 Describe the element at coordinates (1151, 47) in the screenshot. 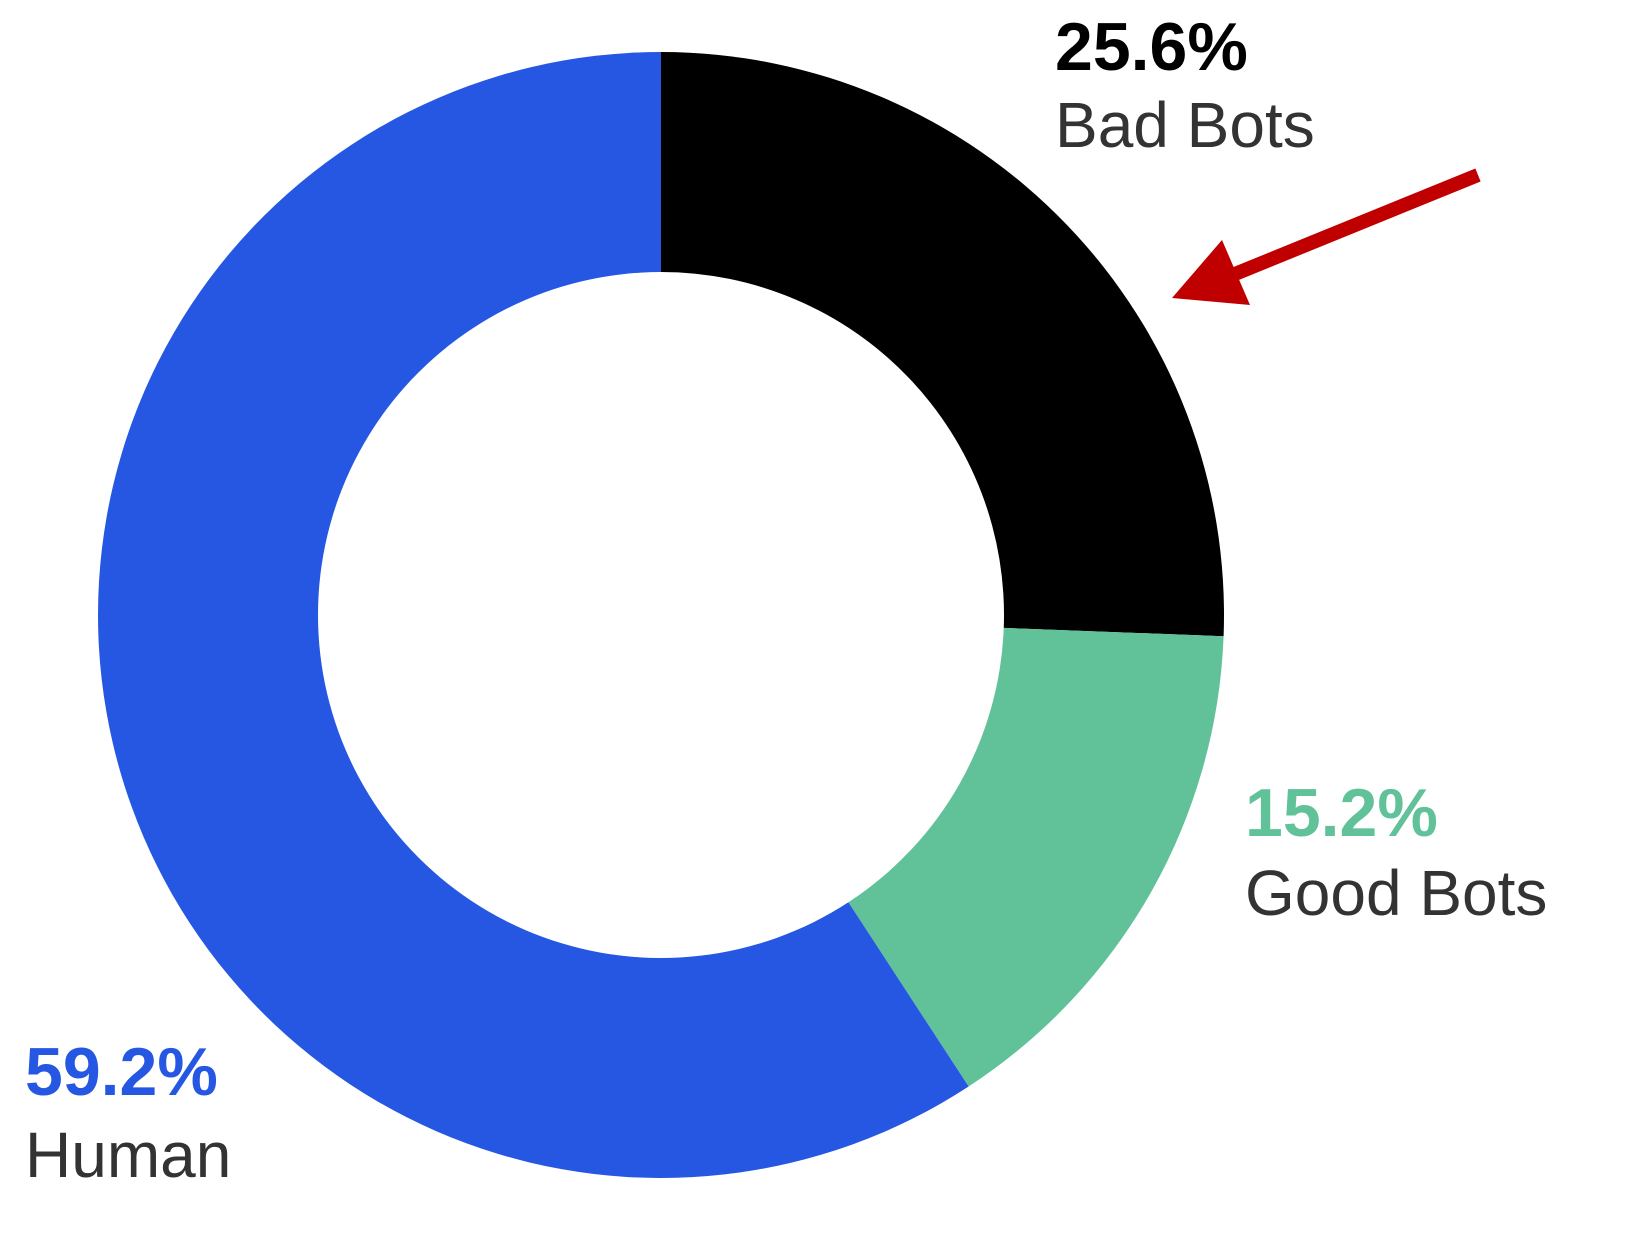

I see `value-label: 25.6%` at that location.